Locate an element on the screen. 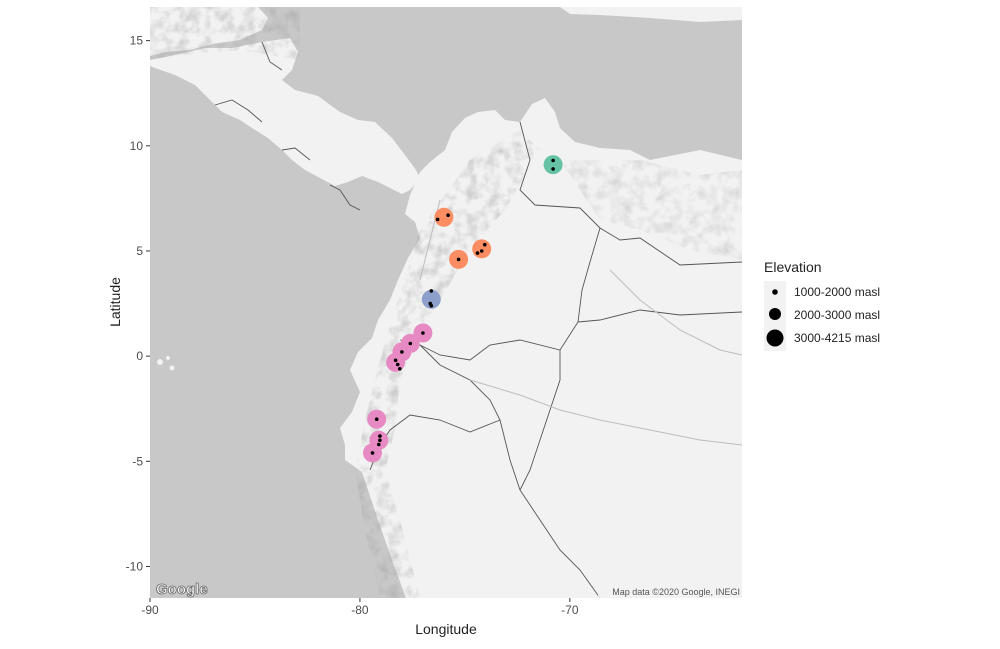 The image size is (1000, 649). points-layer is located at coordinates (462, 306).